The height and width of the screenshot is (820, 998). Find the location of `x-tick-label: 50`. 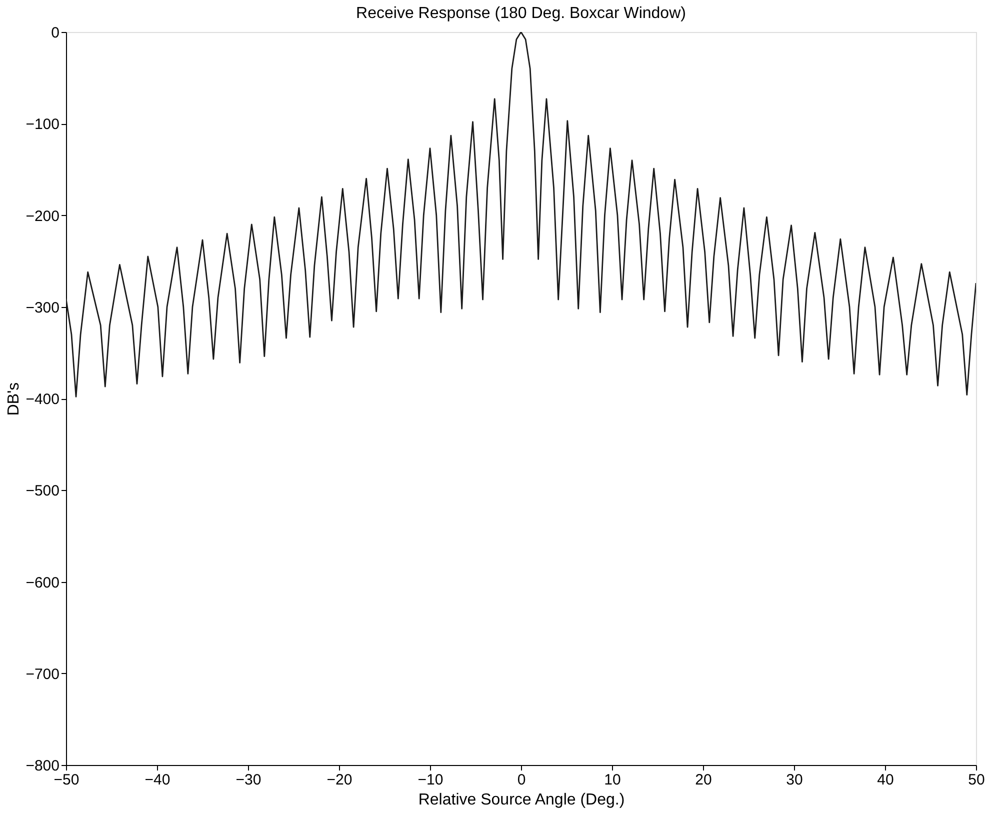

x-tick-label: 50 is located at coordinates (976, 780).